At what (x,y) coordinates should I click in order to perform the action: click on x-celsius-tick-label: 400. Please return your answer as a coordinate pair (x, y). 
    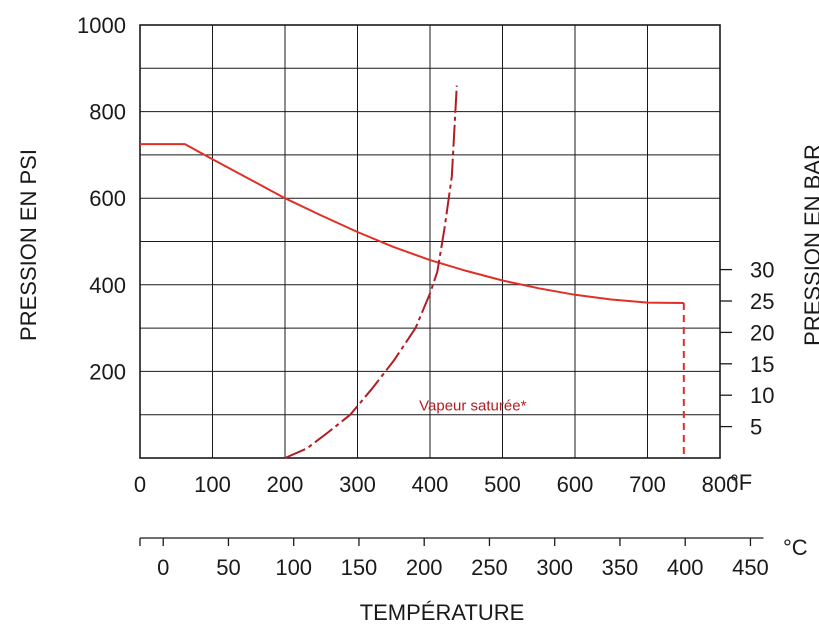
    Looking at the image, I should click on (685, 567).